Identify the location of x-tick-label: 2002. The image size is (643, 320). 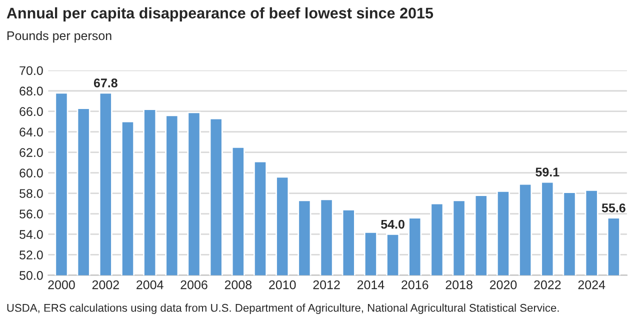
(105, 285).